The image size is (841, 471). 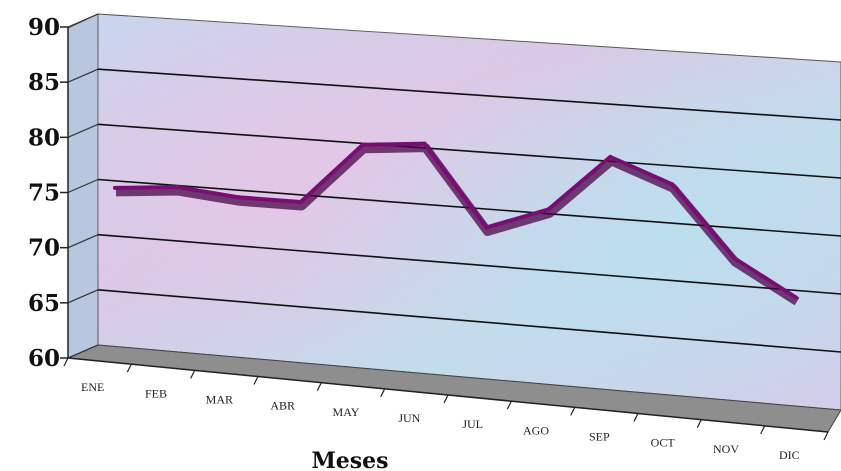 I want to click on y-tick-label: 70, so click(x=44, y=248).